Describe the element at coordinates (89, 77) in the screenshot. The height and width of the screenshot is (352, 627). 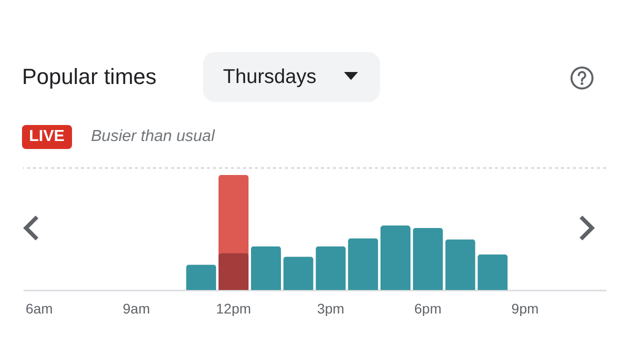
I see `chart-title: Popular times` at that location.